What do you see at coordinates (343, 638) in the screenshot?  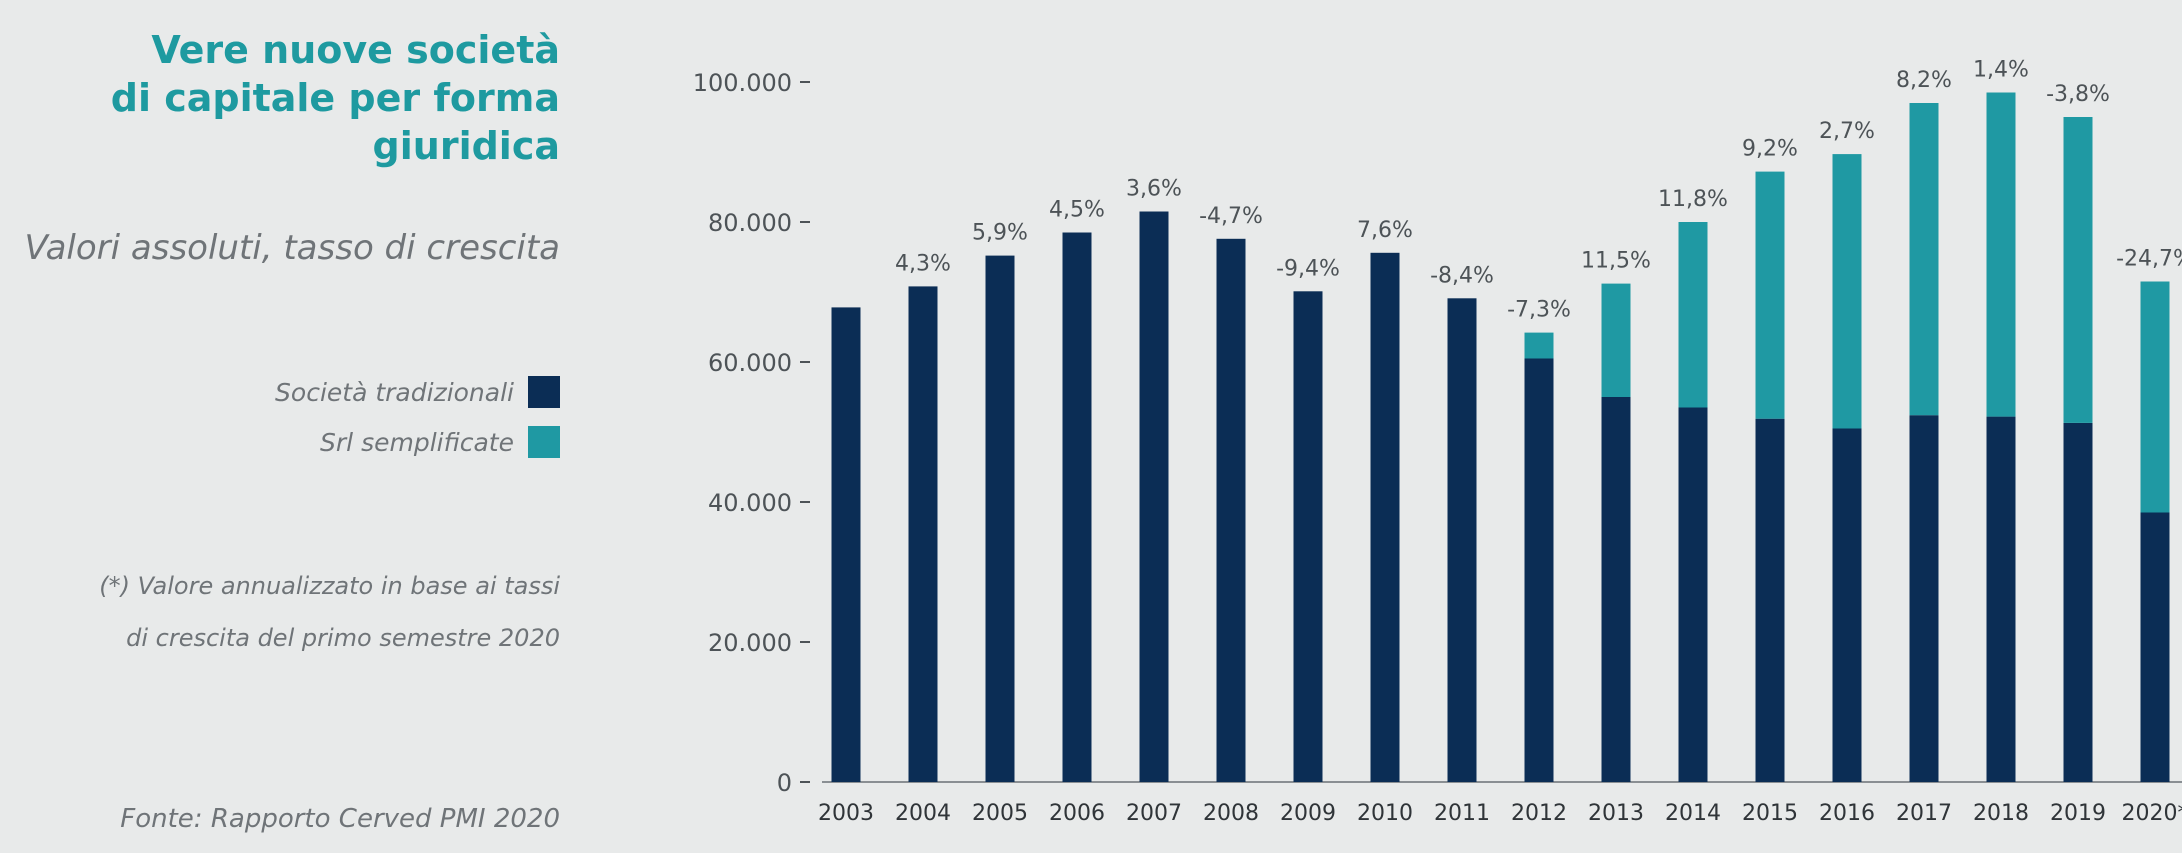 I see `footnote-line-2: di crescita del primo semestre 2020` at bounding box center [343, 638].